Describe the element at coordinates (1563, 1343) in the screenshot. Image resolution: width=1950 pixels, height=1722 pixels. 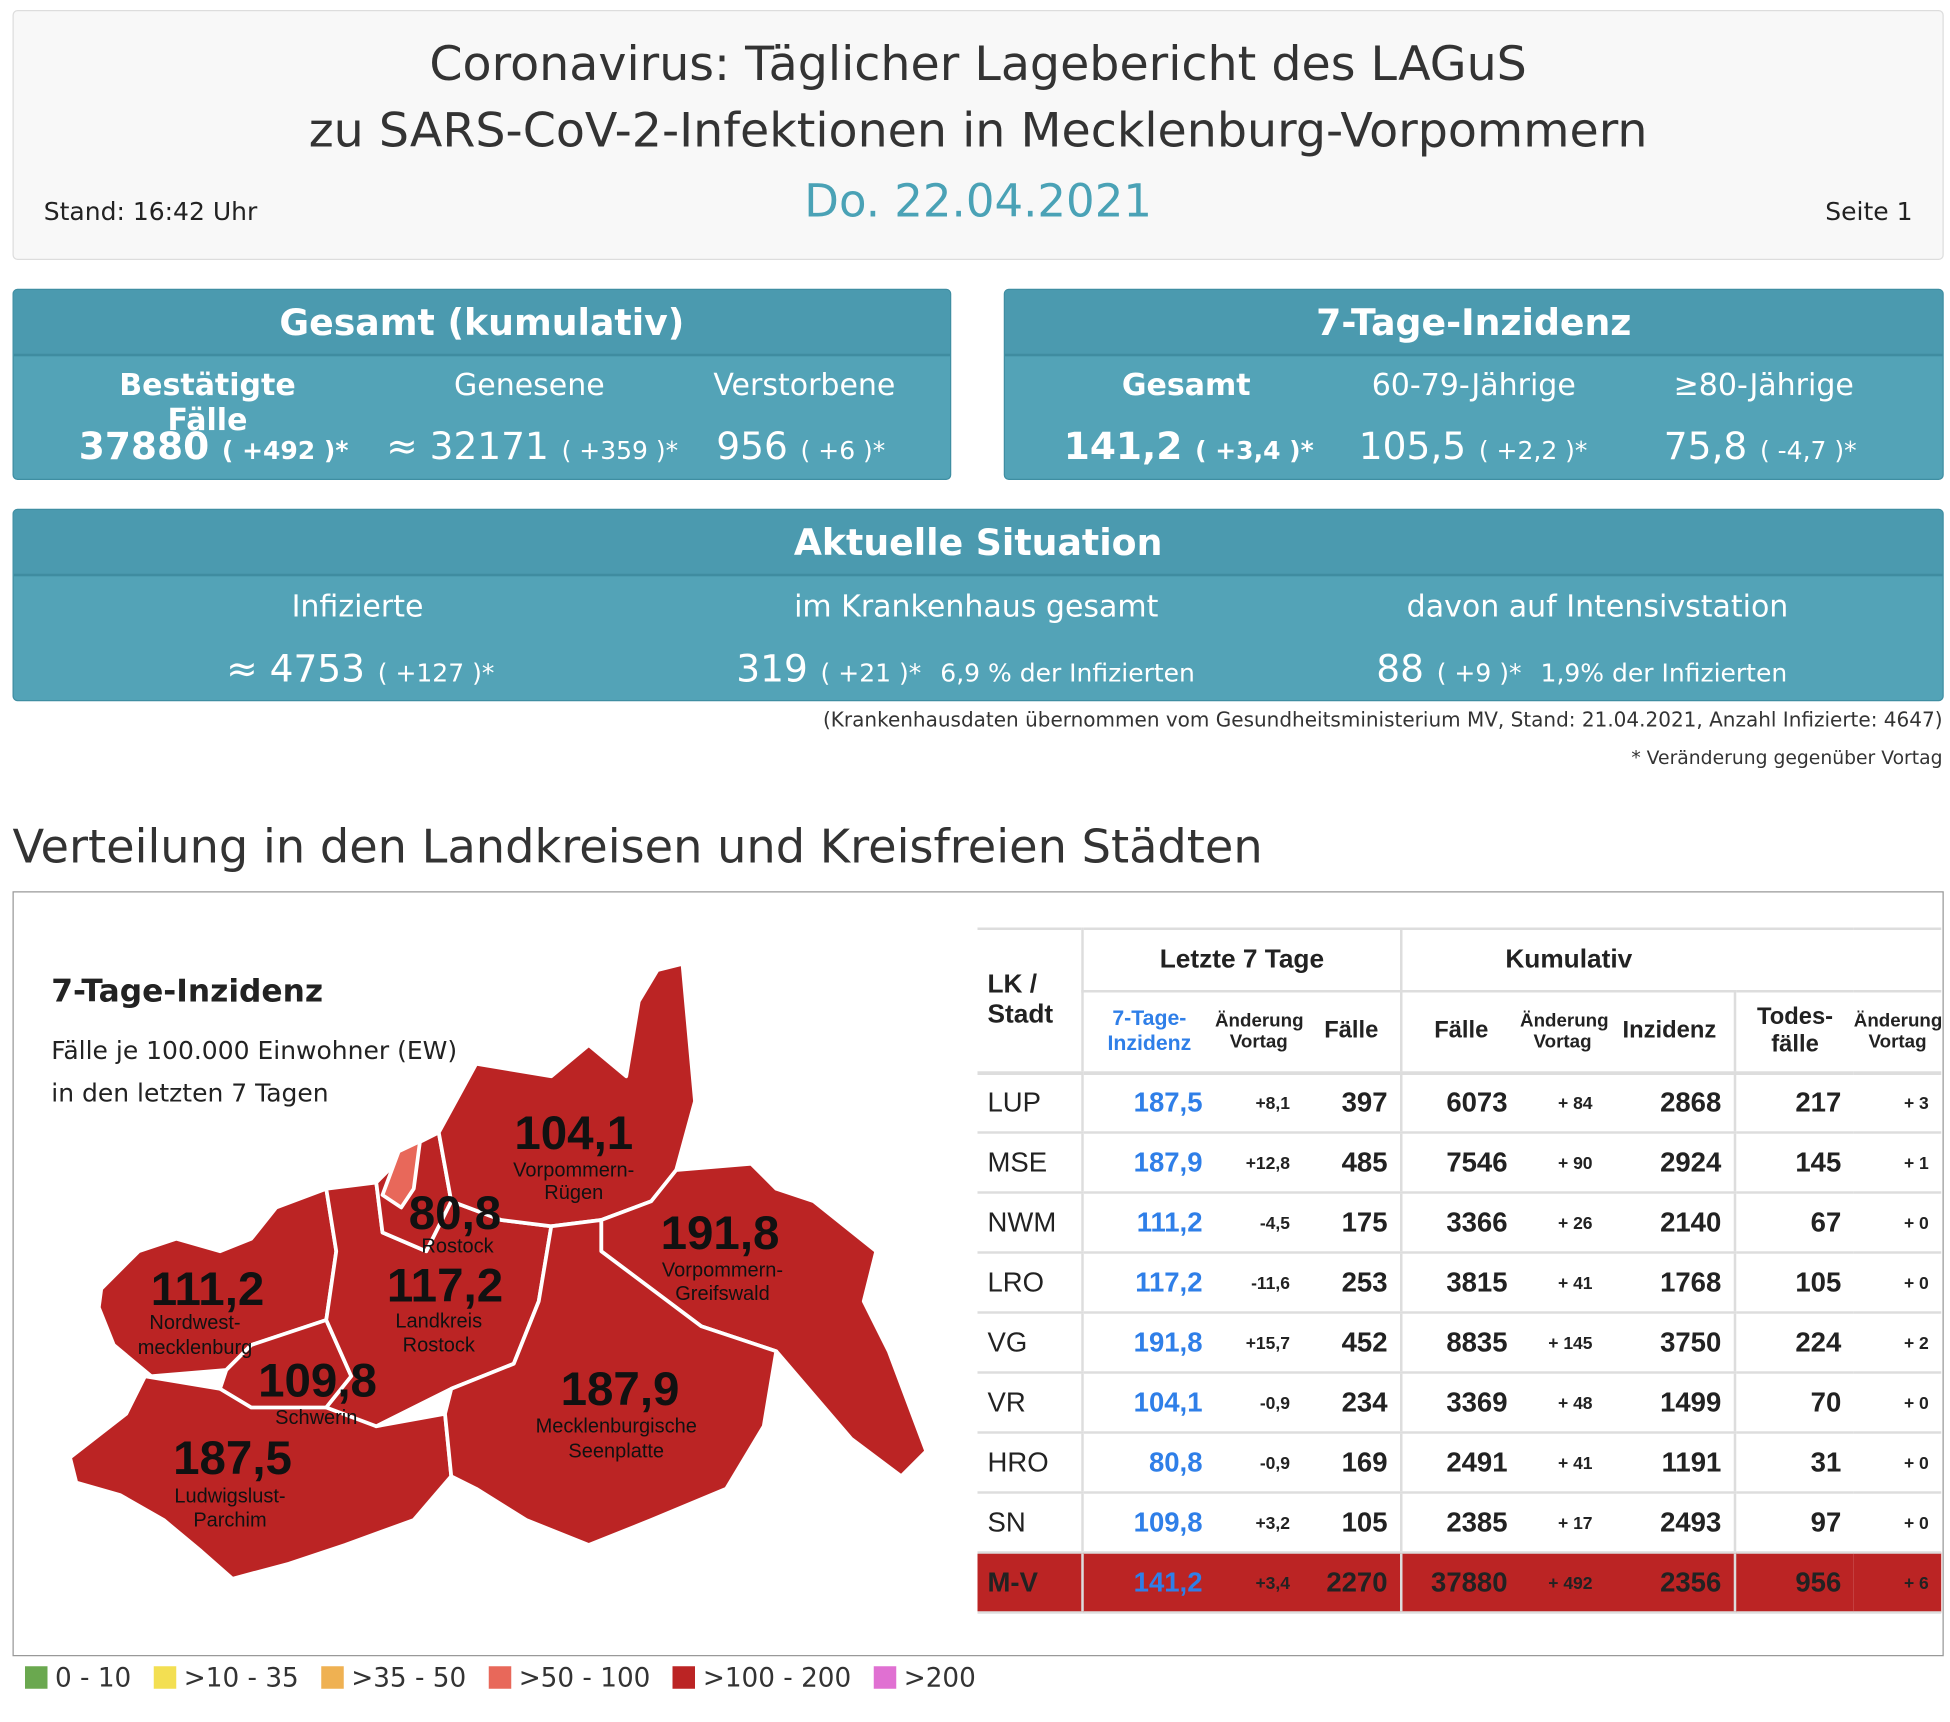
I see `change-cases-cell: + 145` at that location.